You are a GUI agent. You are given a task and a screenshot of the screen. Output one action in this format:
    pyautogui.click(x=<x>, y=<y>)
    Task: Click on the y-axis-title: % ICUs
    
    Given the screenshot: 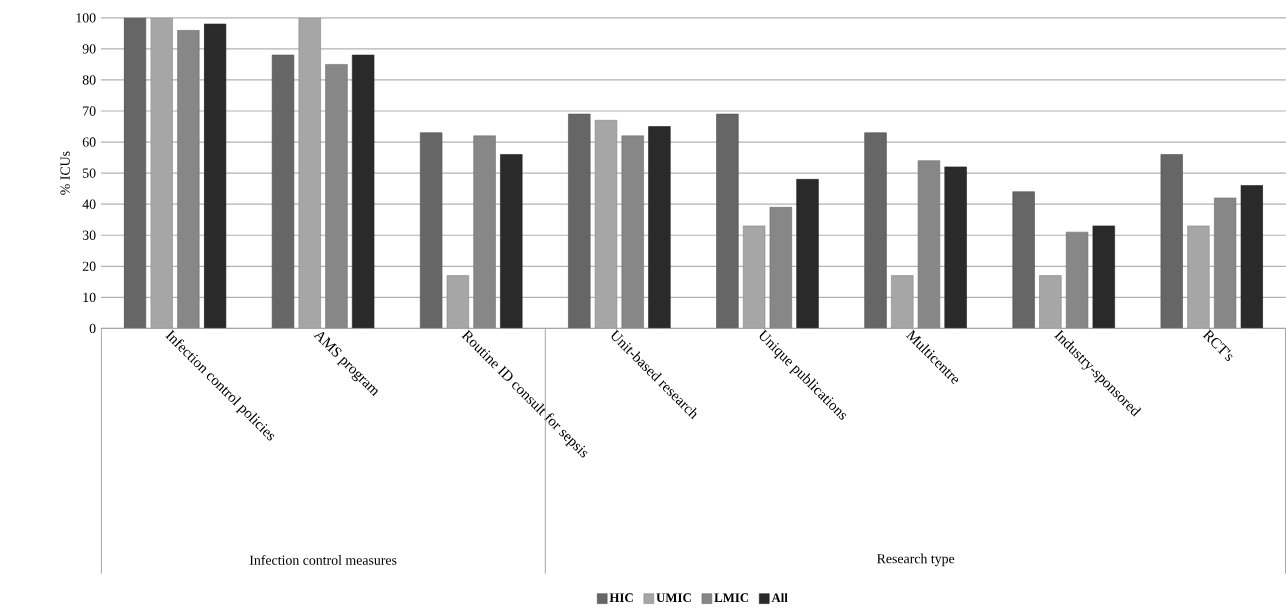 What is the action you would take?
    pyautogui.click(x=65, y=173)
    